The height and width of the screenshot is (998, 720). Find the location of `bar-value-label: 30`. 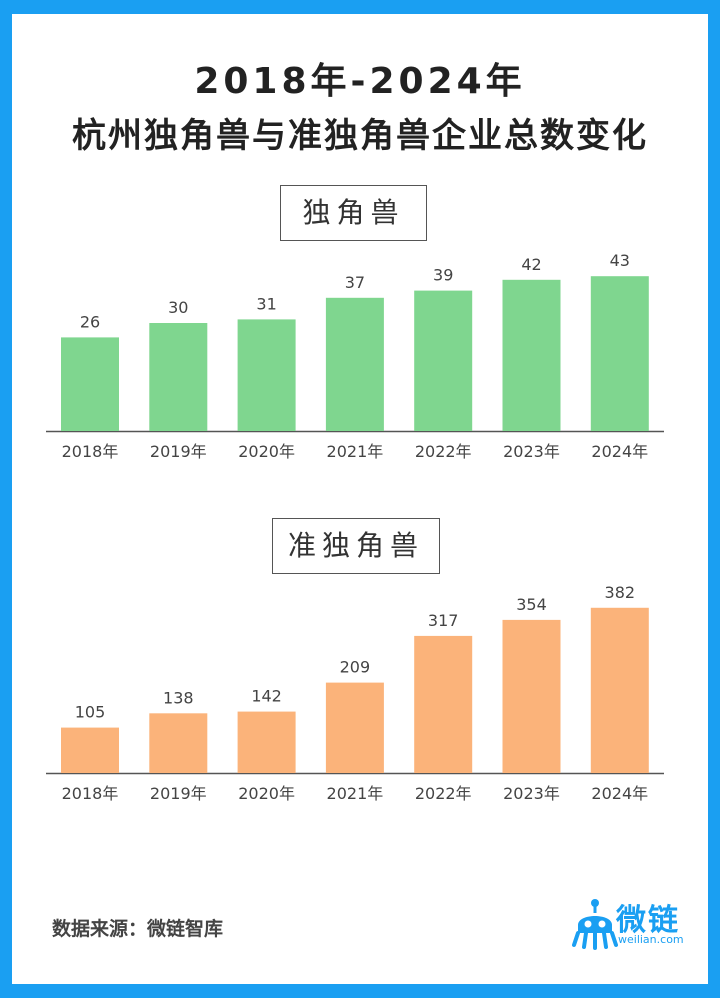

bar-value-label: 30 is located at coordinates (178, 307).